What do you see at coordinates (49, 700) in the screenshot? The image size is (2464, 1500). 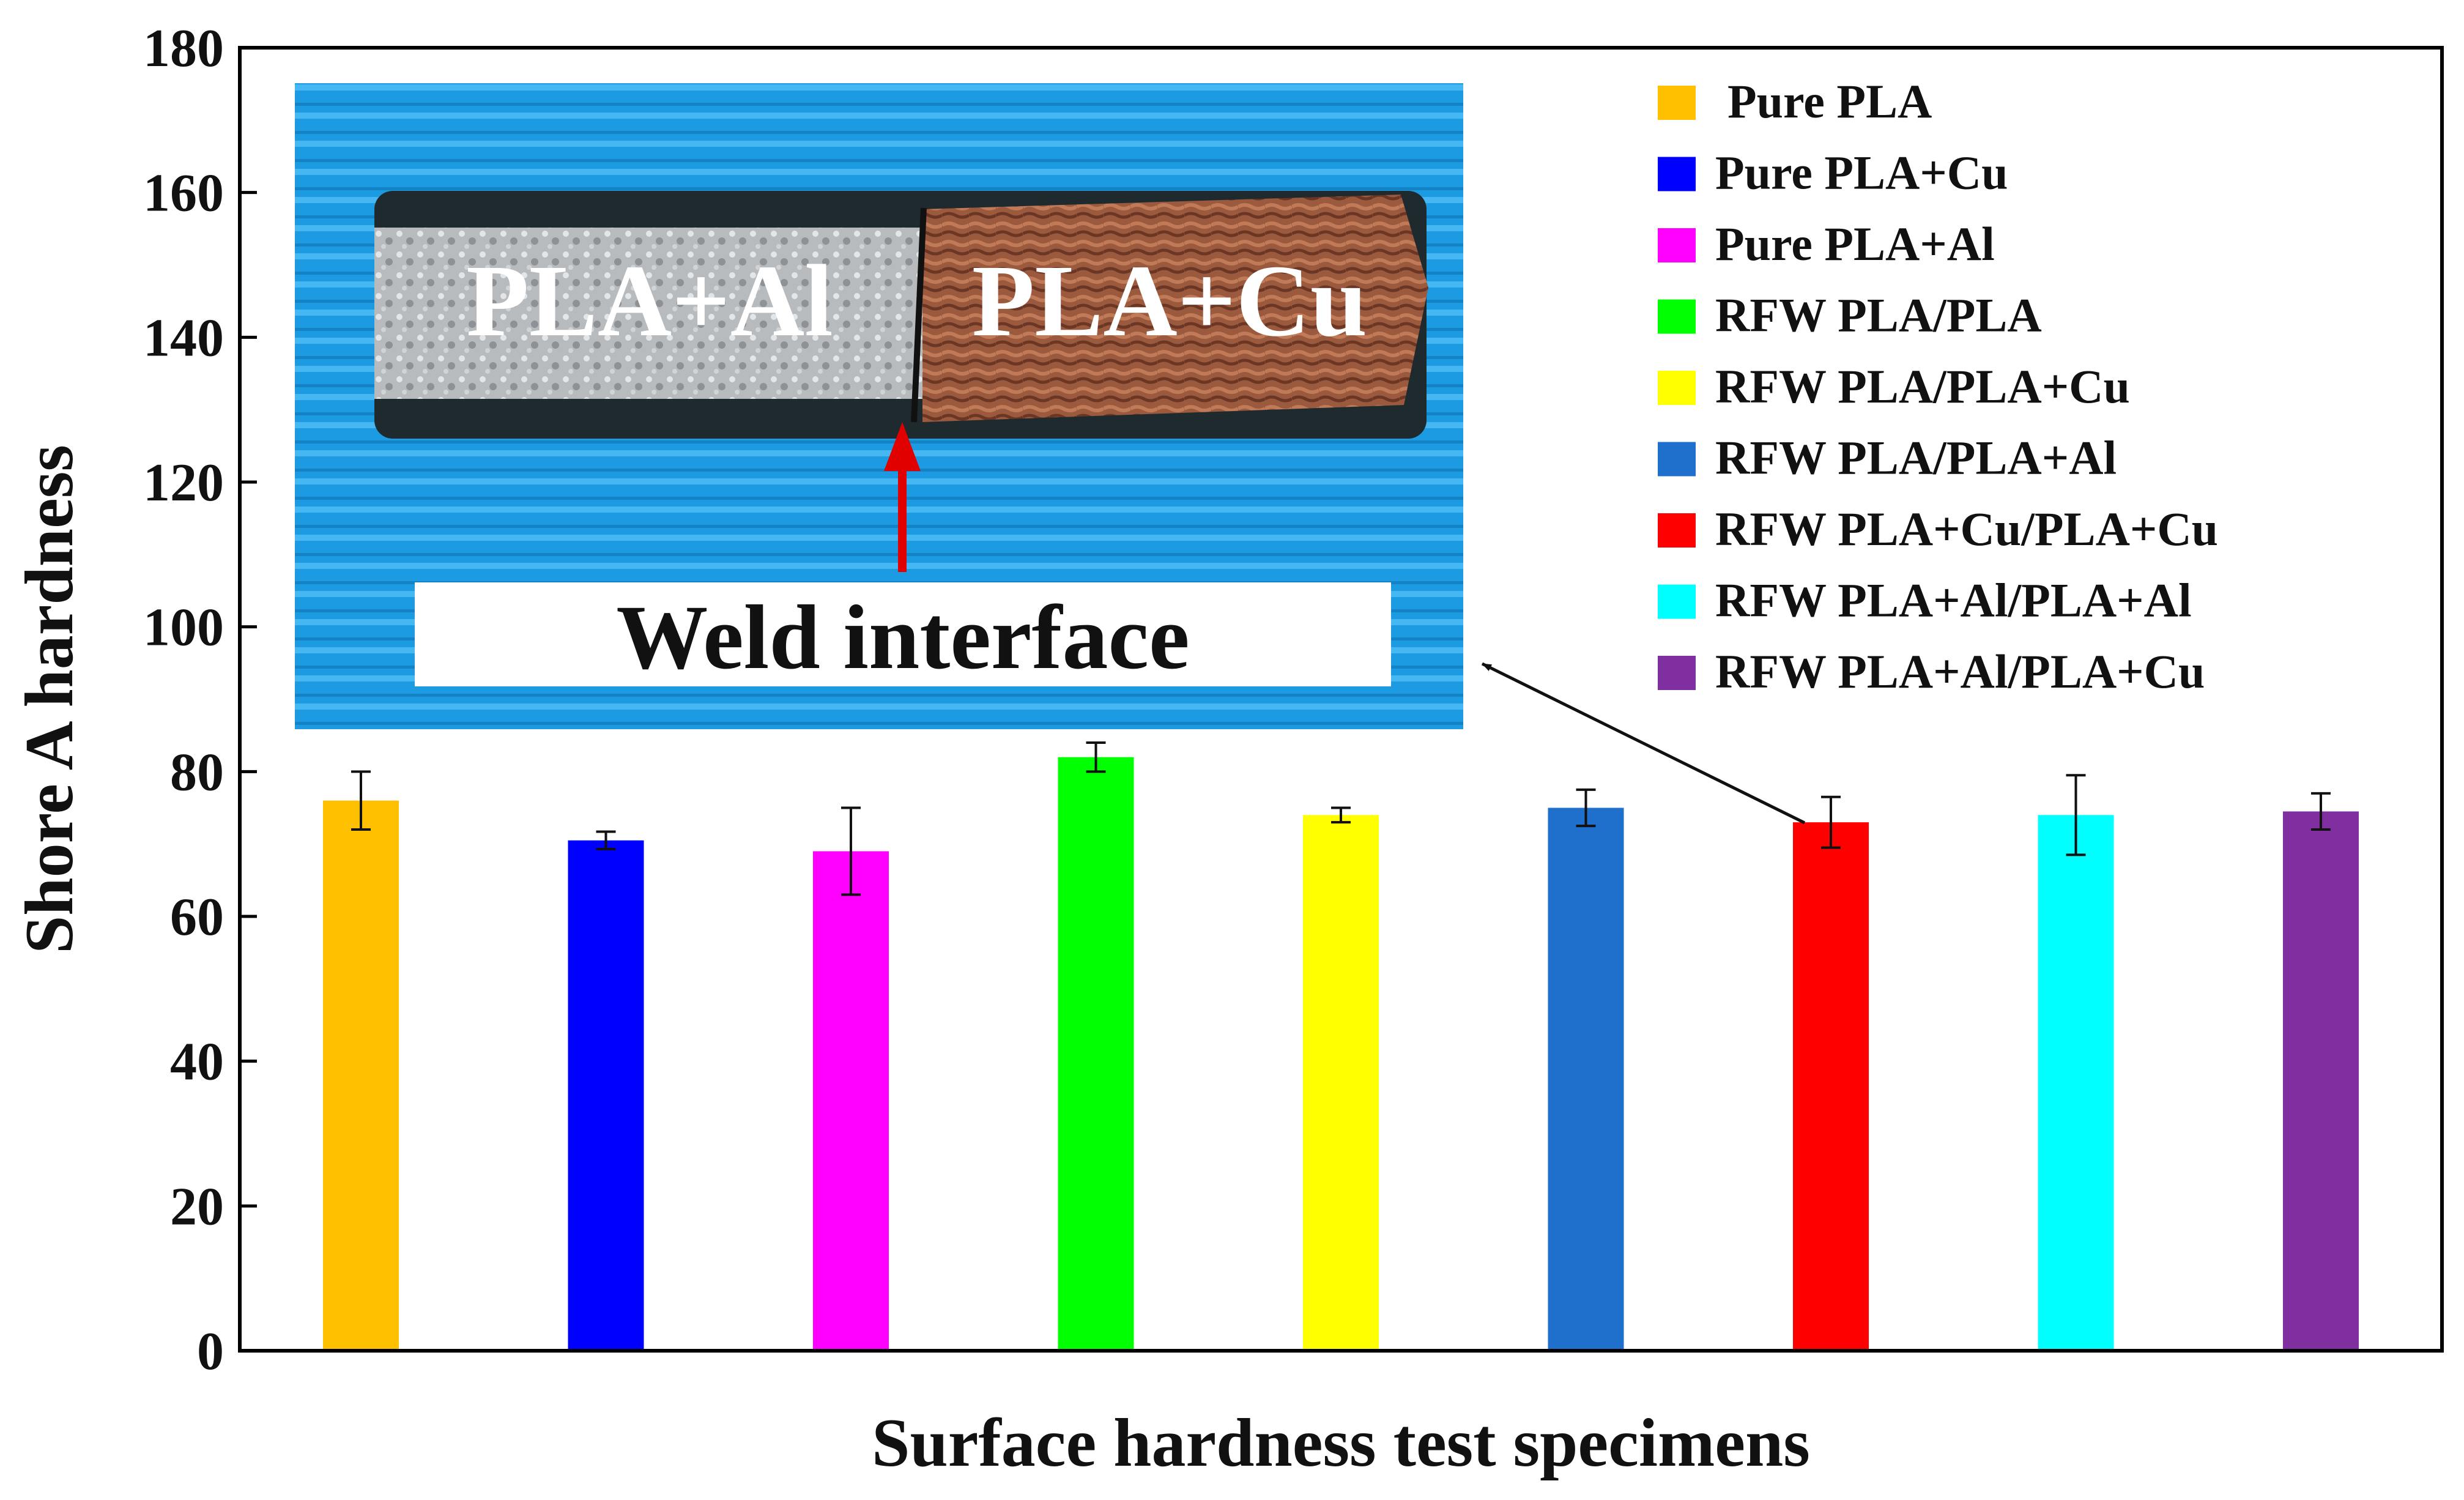 I see `y-axis-title: Shore A hardness` at bounding box center [49, 700].